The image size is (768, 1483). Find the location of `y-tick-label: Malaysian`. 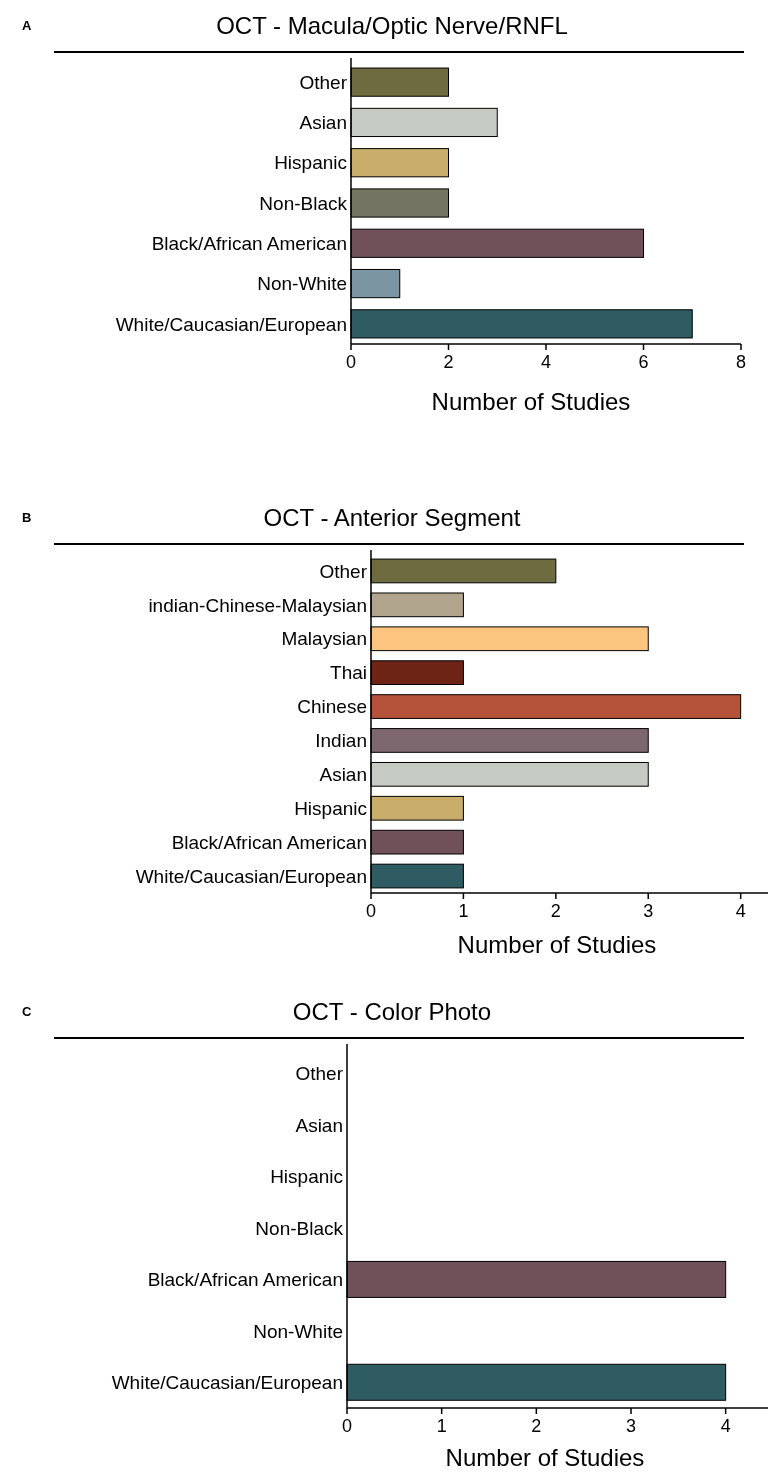

y-tick-label: Malaysian is located at coordinates (324, 639).